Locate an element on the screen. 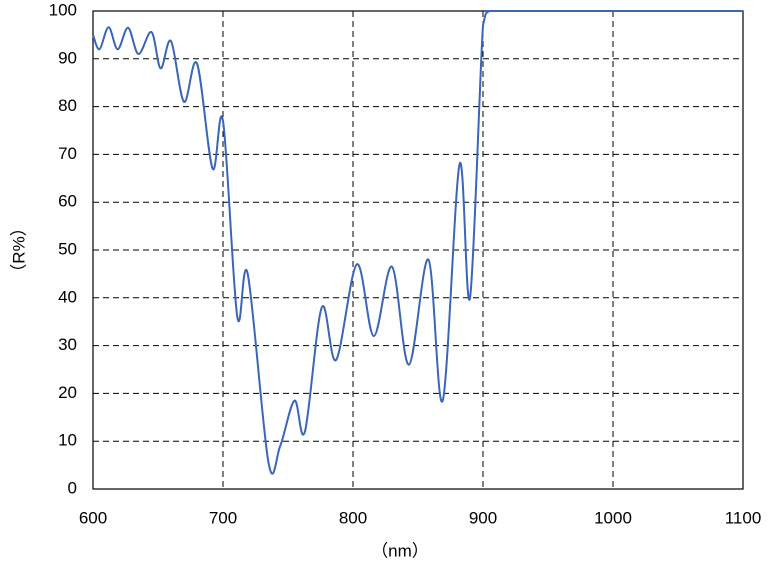 Image resolution: width=770 pixels, height=567 pixels. y-tick-label: 100 is located at coordinates (63, 9).